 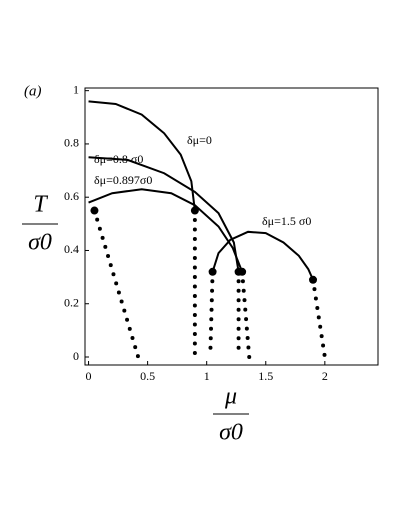 I want to click on y-tick-label: 1, so click(x=76, y=89).